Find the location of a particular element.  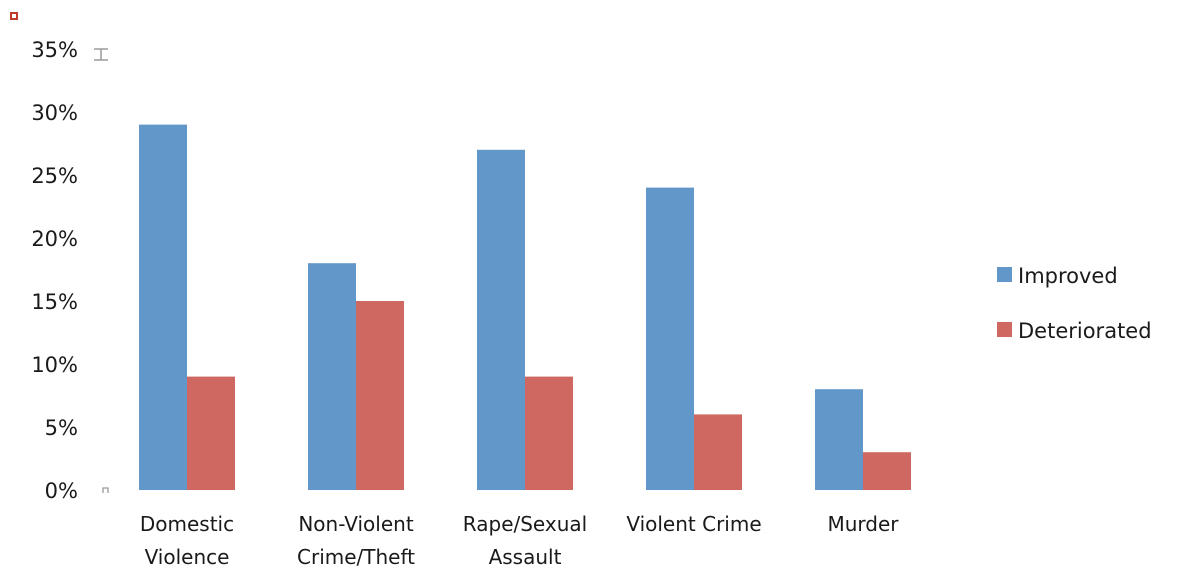

y-tick-label: 5% is located at coordinates (61, 428).